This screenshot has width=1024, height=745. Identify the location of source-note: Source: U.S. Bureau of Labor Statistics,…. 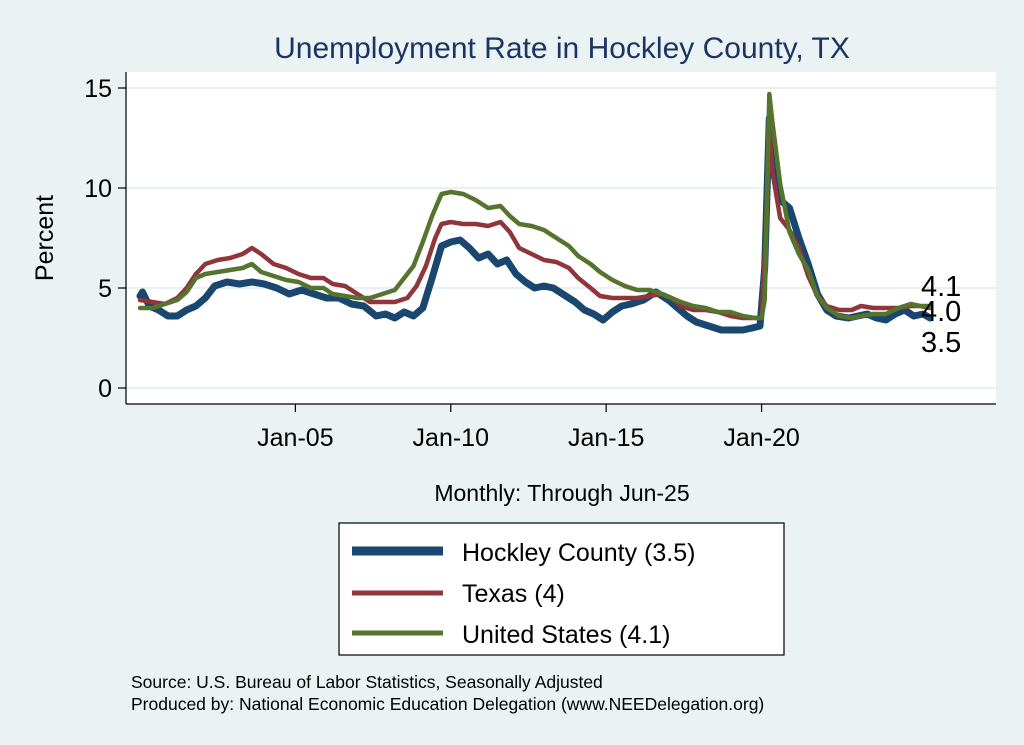
(367, 682).